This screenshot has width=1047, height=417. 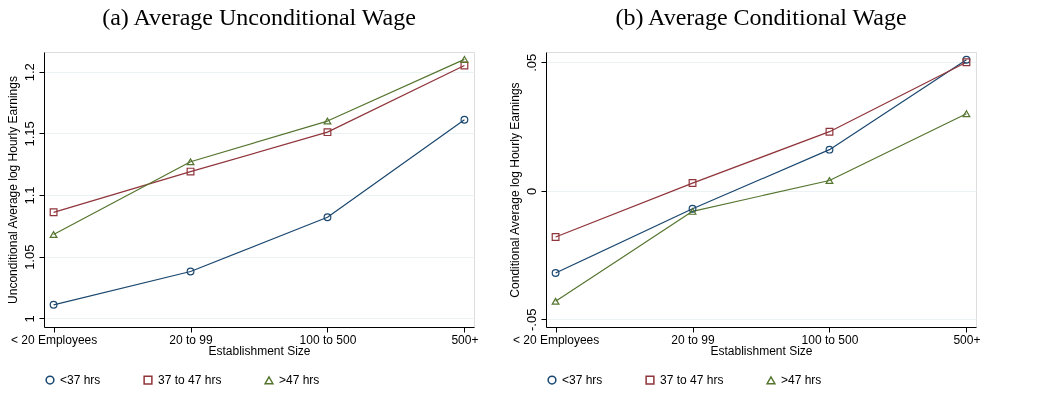 What do you see at coordinates (514, 190) in the screenshot?
I see `y-axis-title: Conditional Average log Hourly Earnings` at bounding box center [514, 190].